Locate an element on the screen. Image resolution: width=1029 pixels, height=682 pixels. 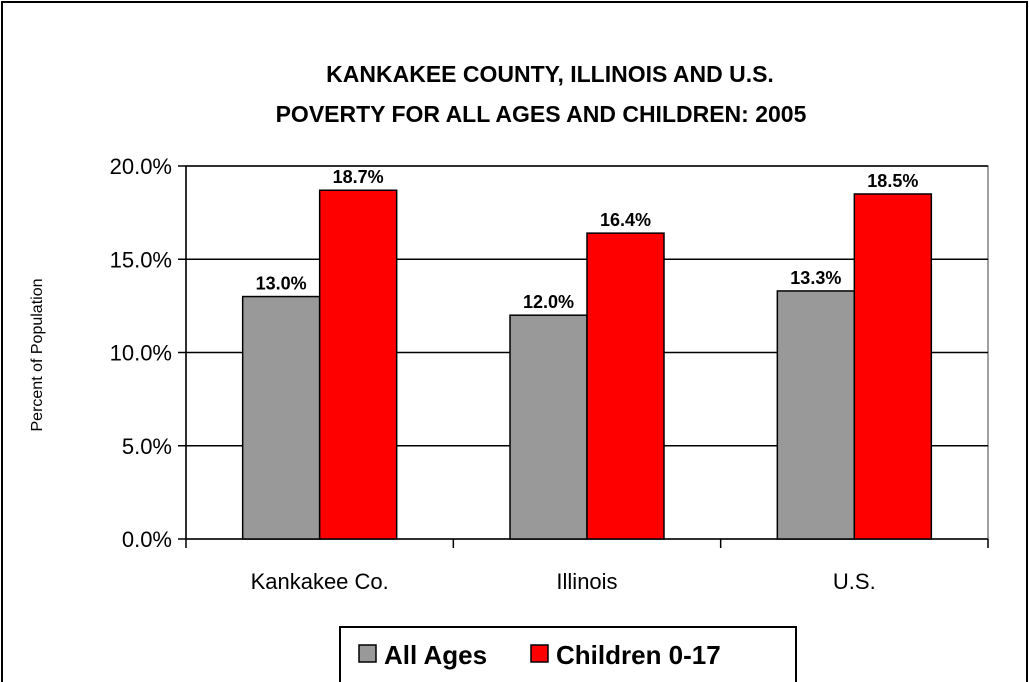
legend-box is located at coordinates (568, 654).